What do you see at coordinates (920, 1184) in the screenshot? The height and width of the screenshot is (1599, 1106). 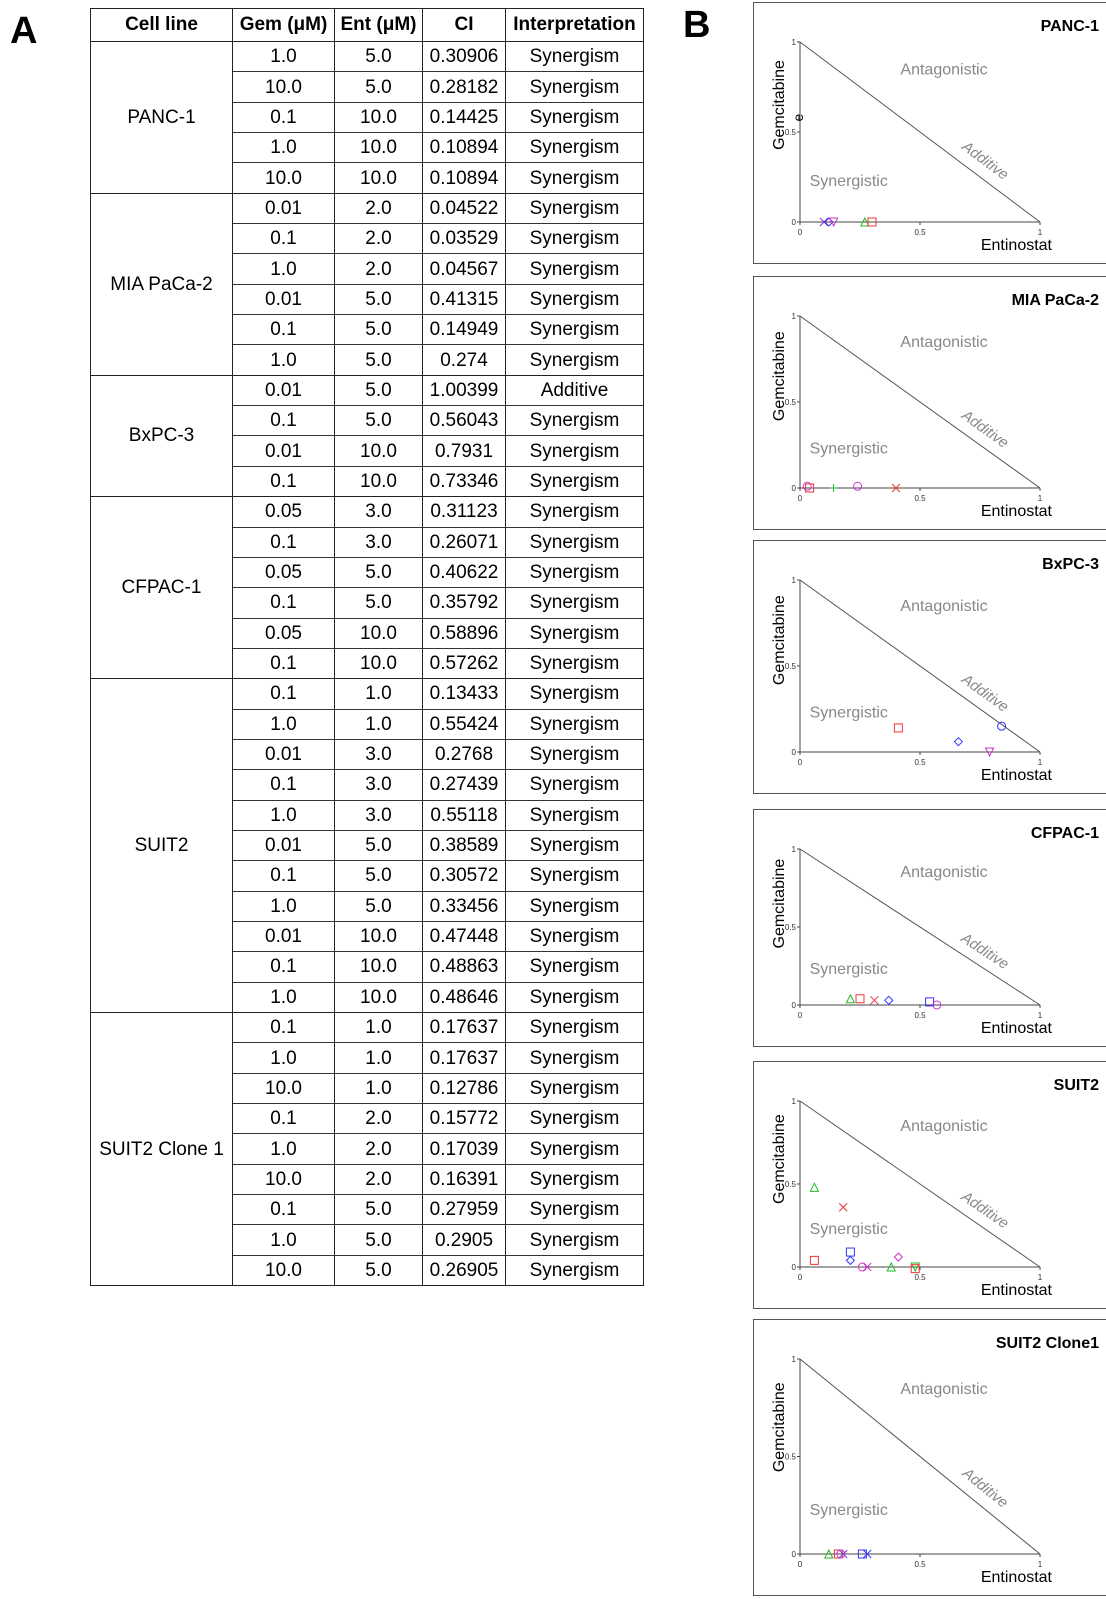 I see `additivity-line` at bounding box center [920, 1184].